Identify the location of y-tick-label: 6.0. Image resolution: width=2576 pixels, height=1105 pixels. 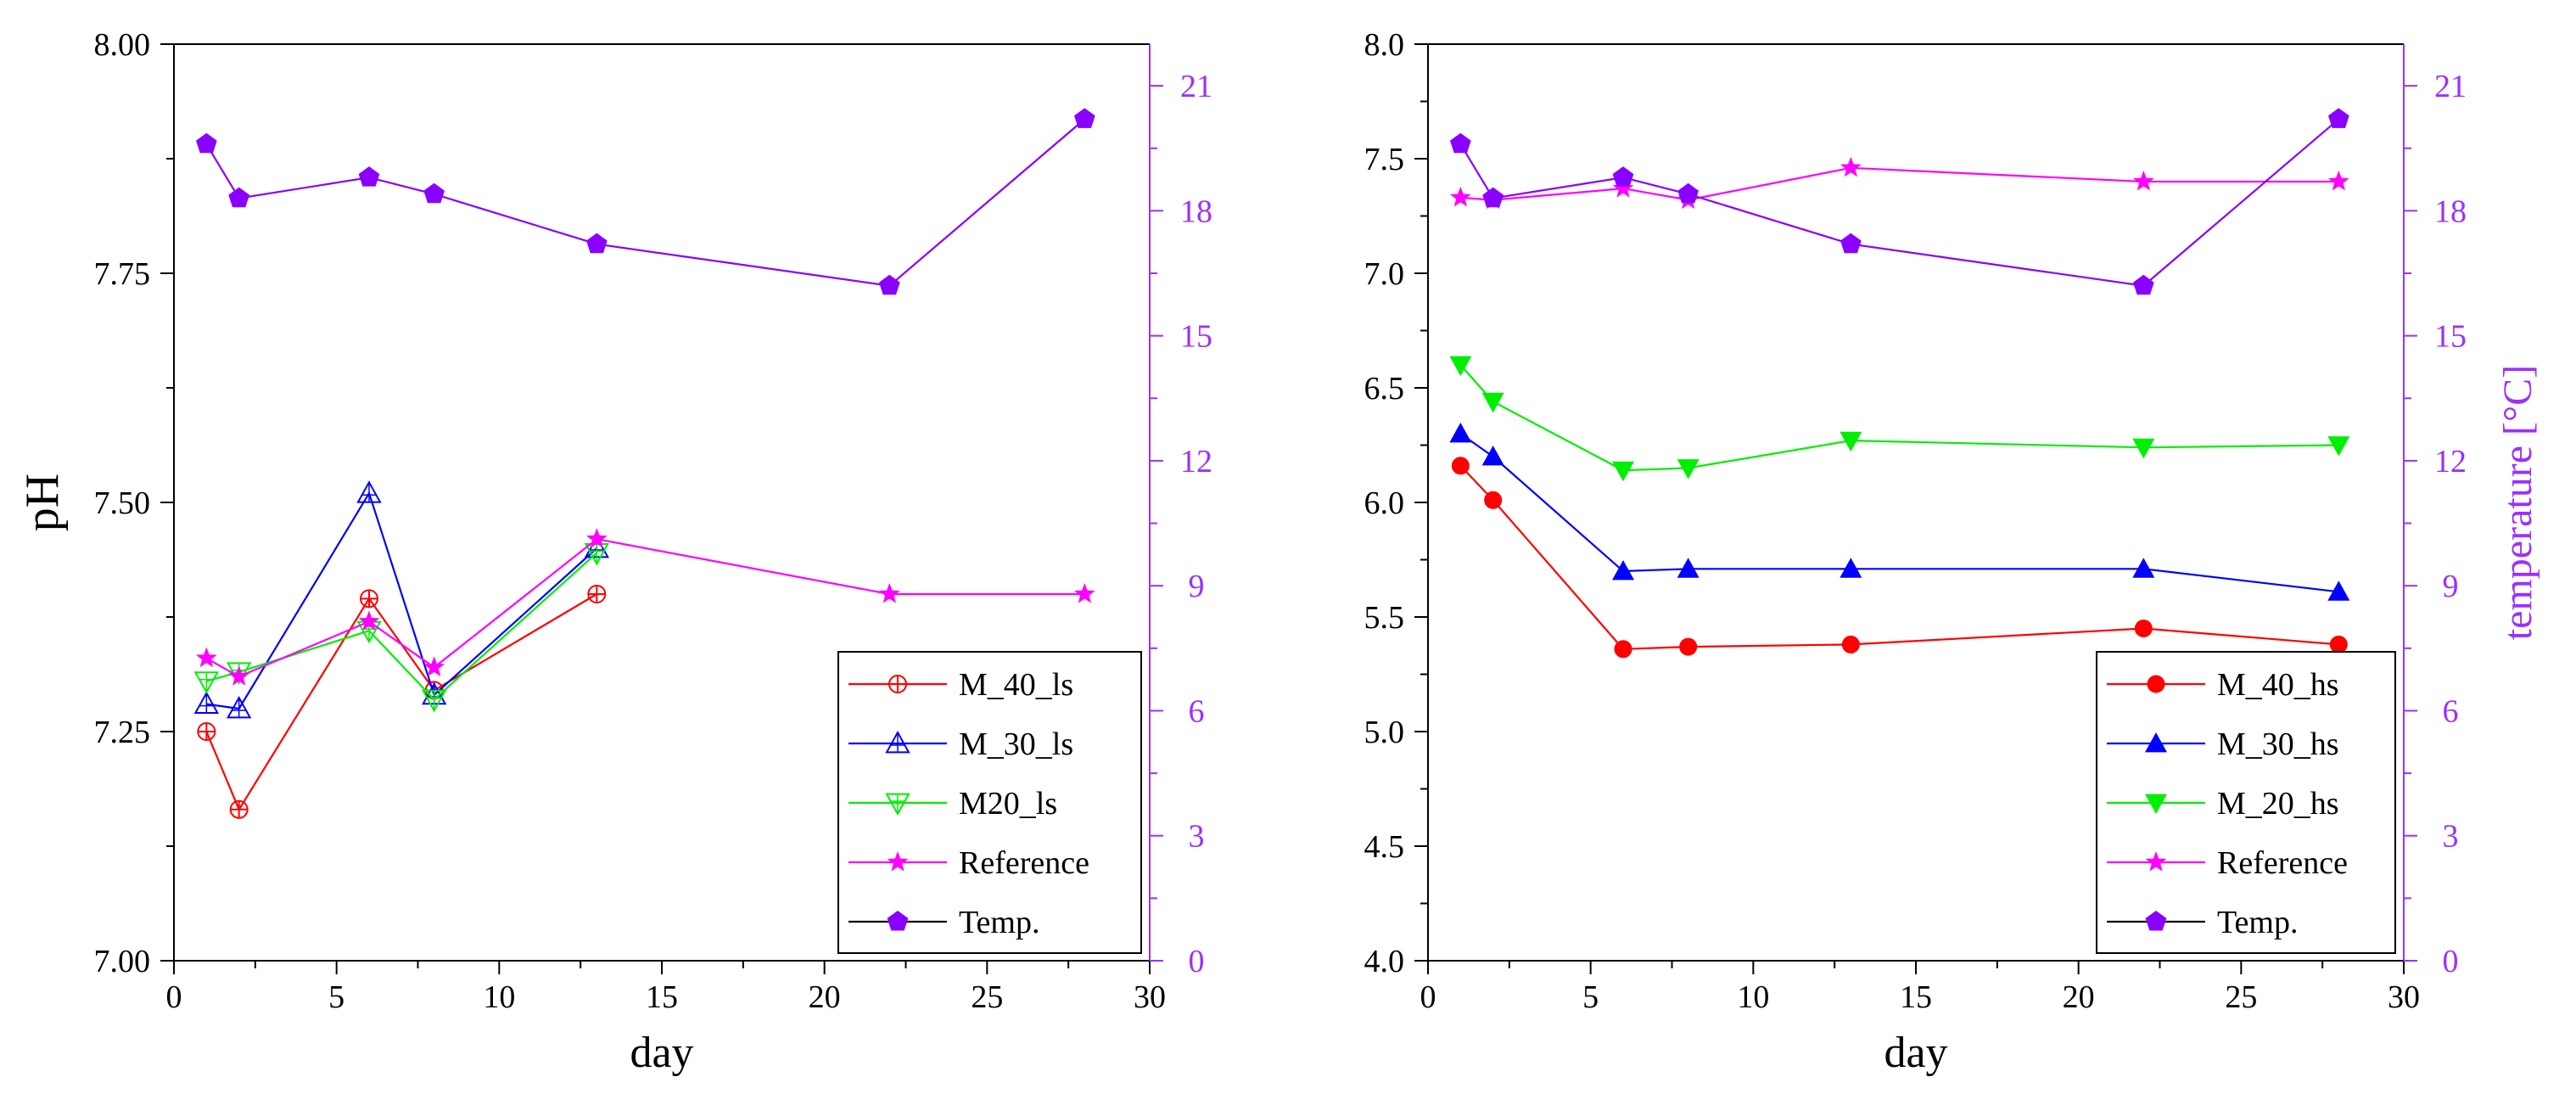
(1384, 503).